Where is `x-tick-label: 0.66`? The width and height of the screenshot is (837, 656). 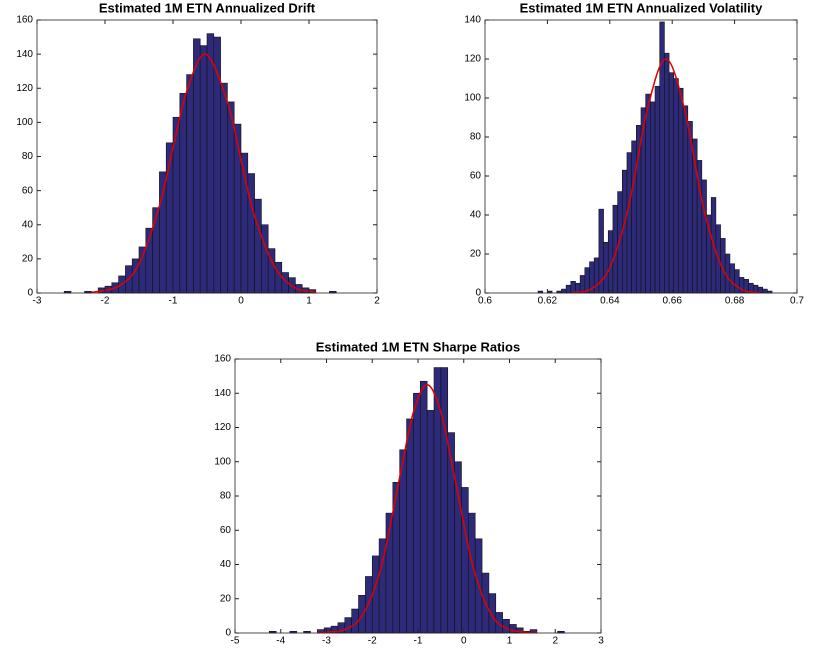
x-tick-label: 0.66 is located at coordinates (672, 301).